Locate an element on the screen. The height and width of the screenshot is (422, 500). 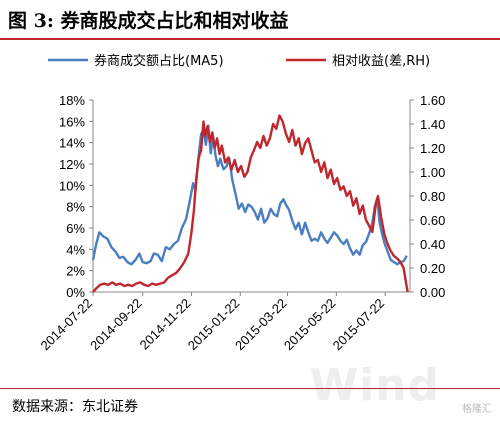
y-right-tick-label: 0.40 is located at coordinates (432, 244).